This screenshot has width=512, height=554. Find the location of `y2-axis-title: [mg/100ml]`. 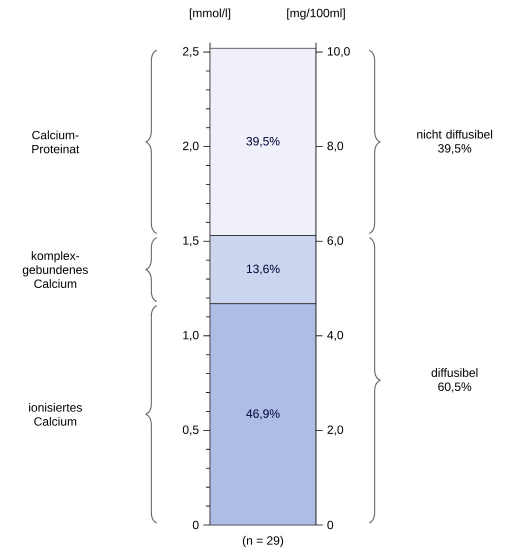

y2-axis-title: [mg/100ml] is located at coordinates (316, 14).